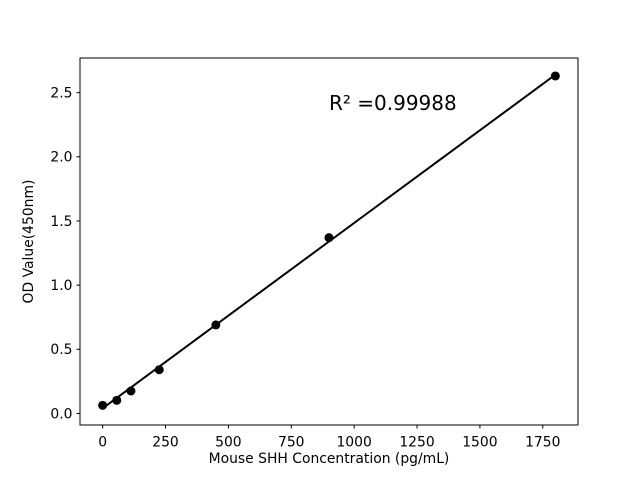 Image resolution: width=640 pixels, height=480 pixels. What do you see at coordinates (542, 443) in the screenshot?
I see `x-tick-label: 1750` at bounding box center [542, 443].